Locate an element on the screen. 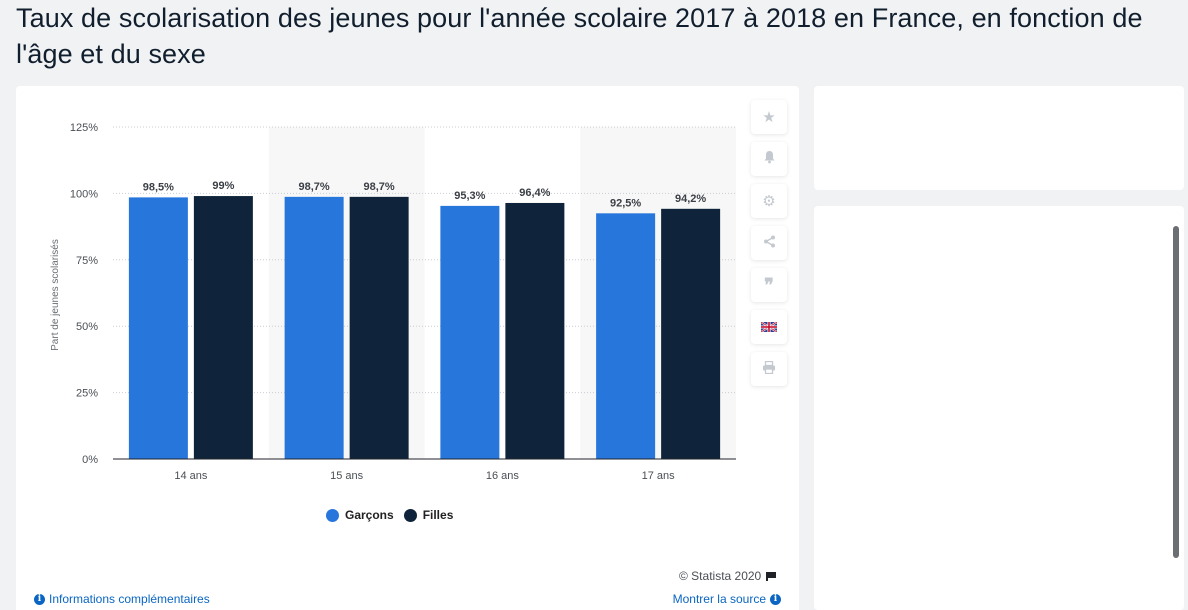 This screenshot has height=610, width=1188. data-label: 99% is located at coordinates (223, 186).